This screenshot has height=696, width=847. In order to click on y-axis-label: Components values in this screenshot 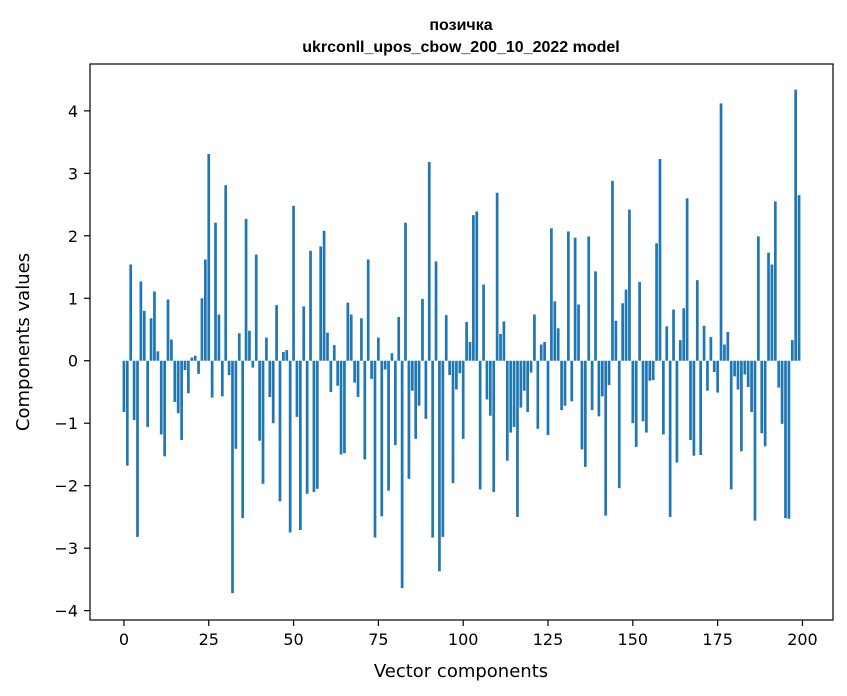, I will do `click(23, 342)`.